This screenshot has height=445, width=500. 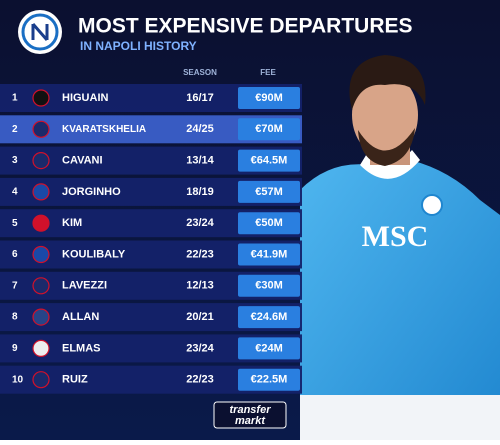 I want to click on player-name: RUIZ, so click(x=75, y=380).